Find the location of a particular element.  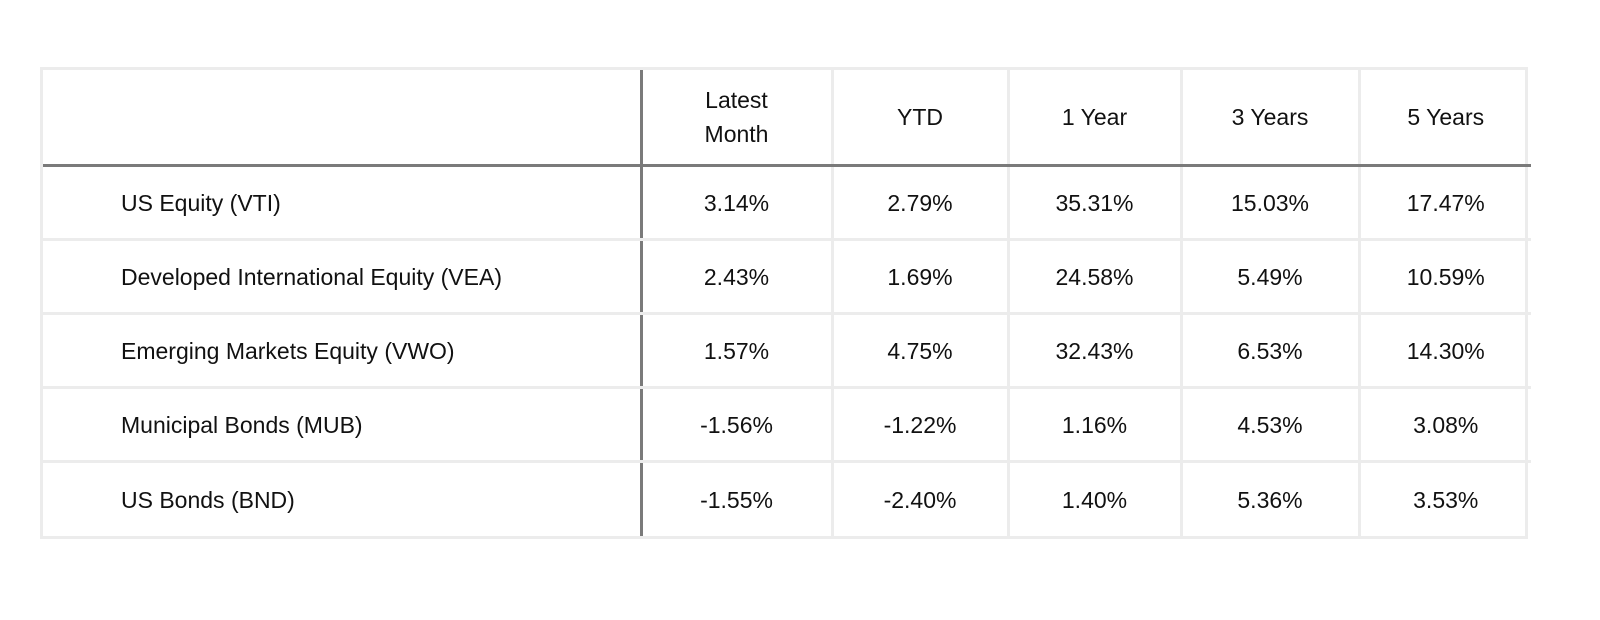

header-row: Latest Month YTD 1 Year 3 Years 5 Years is located at coordinates (787, 118).